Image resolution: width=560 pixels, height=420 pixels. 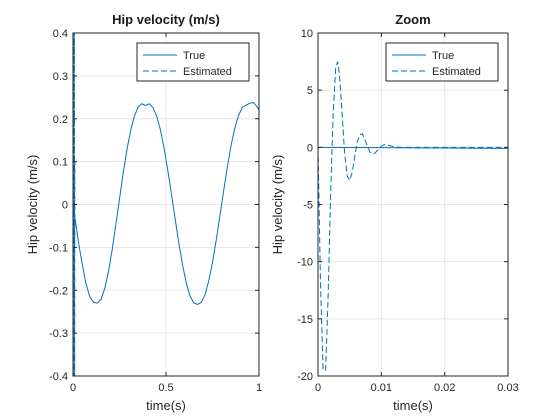 I want to click on y-tick-label: 5, so click(x=310, y=91).